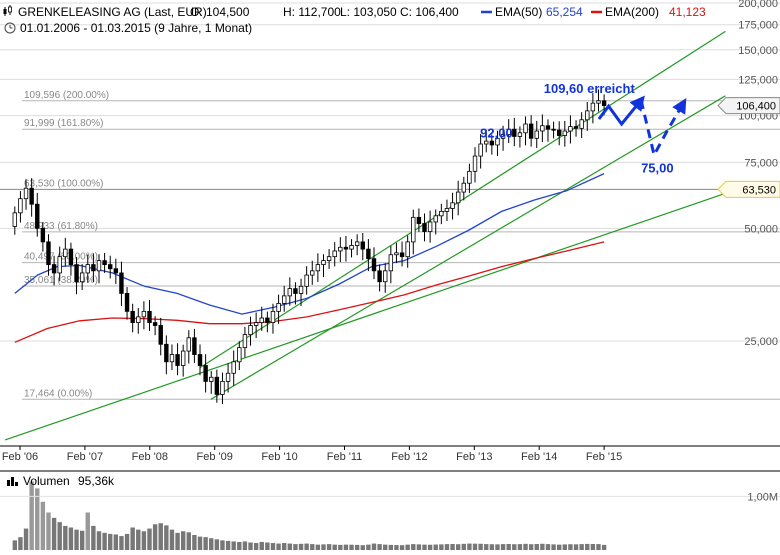 The height and width of the screenshot is (555, 780). What do you see at coordinates (309, 292) in the screenshot?
I see `ema200-line` at bounding box center [309, 292].